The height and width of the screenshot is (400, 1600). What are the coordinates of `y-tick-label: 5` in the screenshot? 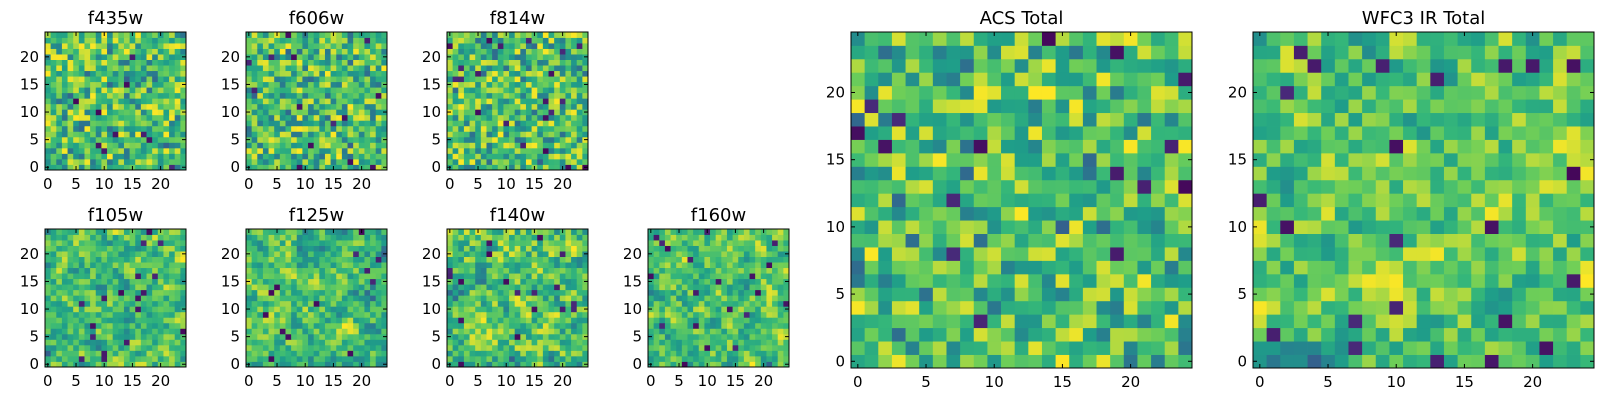 It's located at (235, 140).